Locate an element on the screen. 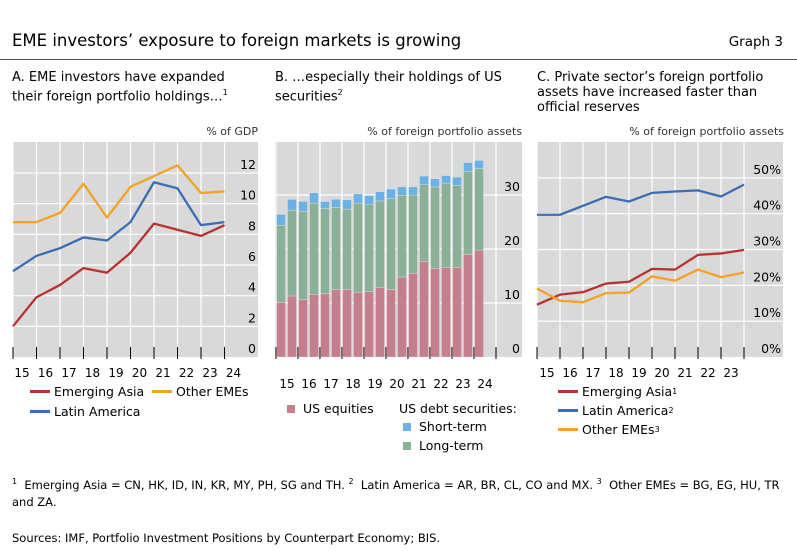 This screenshot has height=551, width=797. panel-c-x-tick-label: 23 is located at coordinates (730, 373).